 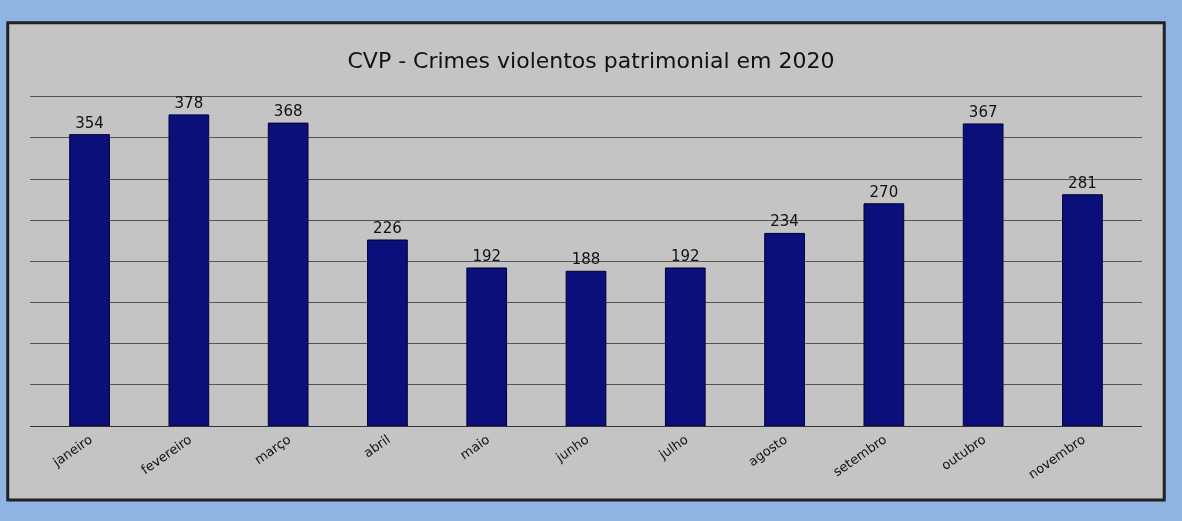 I want to click on data-label: 367, so click(x=983, y=111).